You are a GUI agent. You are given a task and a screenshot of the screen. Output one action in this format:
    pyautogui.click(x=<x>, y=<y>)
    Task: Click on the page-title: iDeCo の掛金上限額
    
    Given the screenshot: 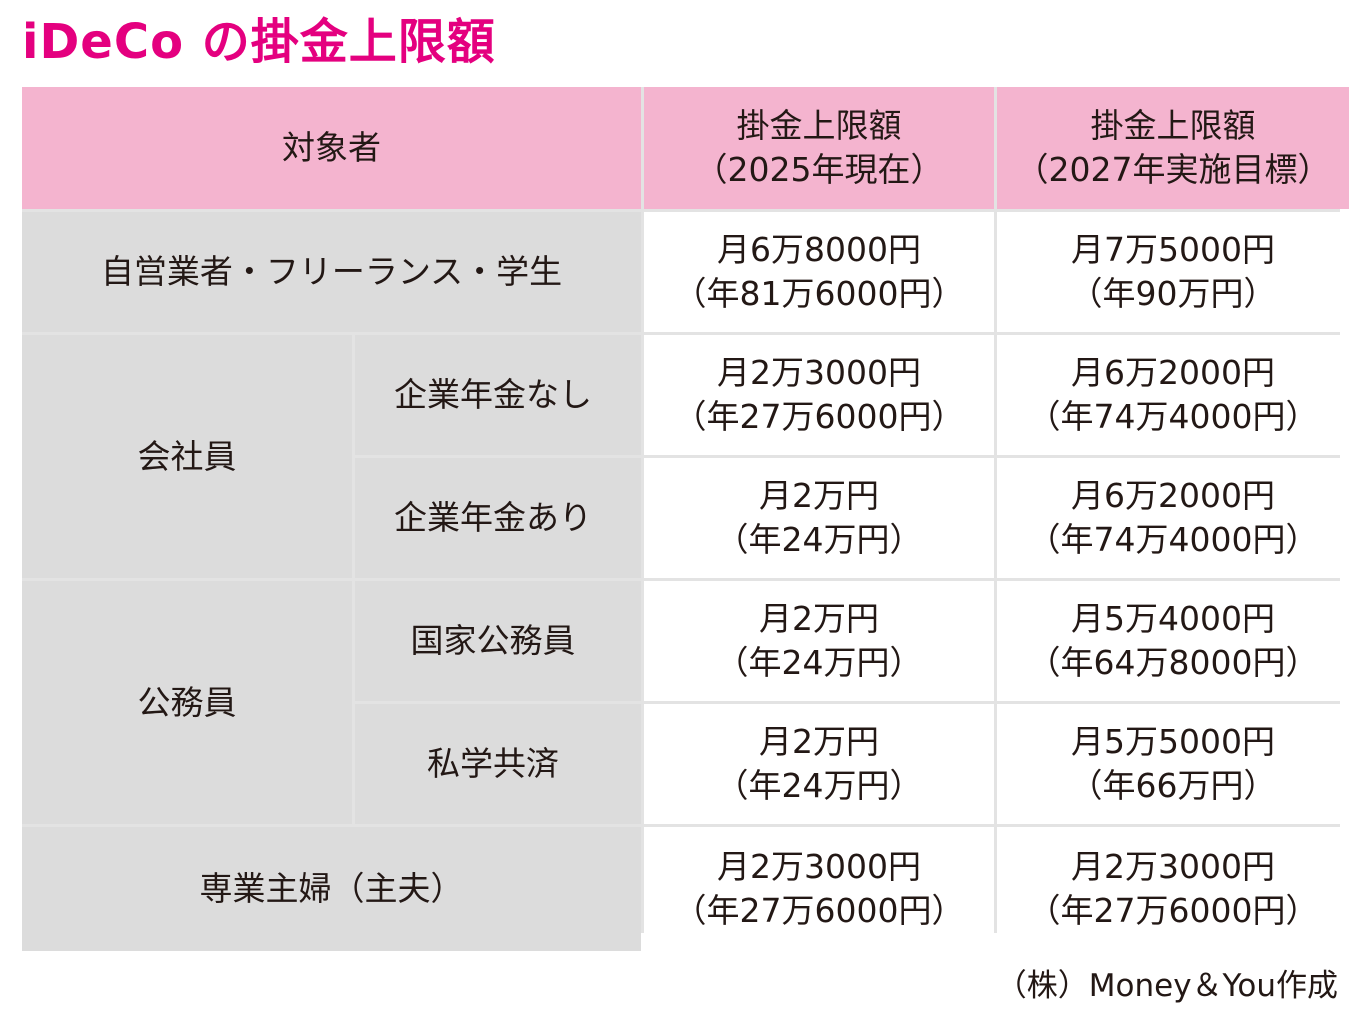 What is the action you would take?
    pyautogui.click(x=259, y=42)
    